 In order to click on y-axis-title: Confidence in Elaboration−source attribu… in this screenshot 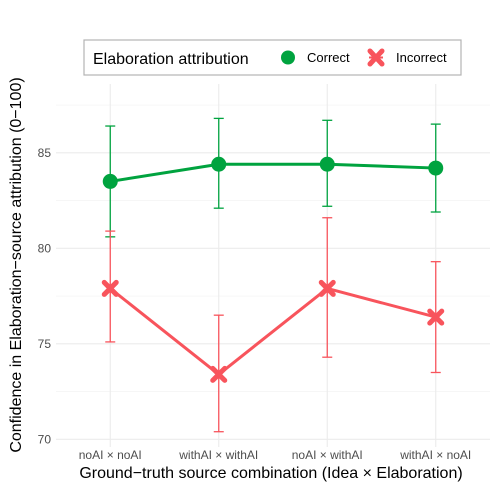, I will do `click(16, 264)`.